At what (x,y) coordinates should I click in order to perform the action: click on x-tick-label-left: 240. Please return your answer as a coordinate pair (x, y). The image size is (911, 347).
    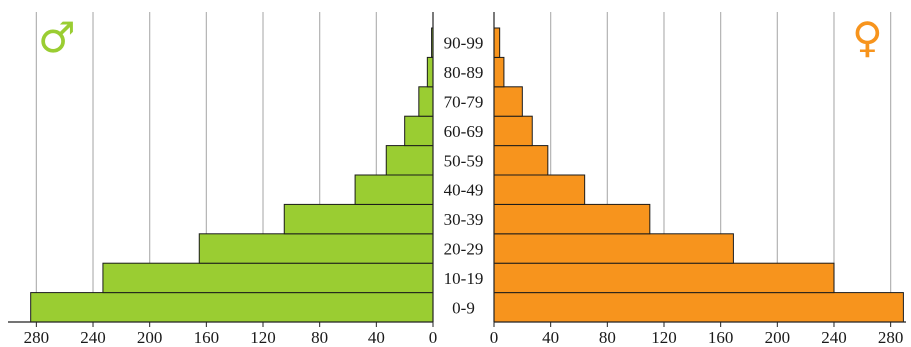
    Looking at the image, I should click on (93, 337).